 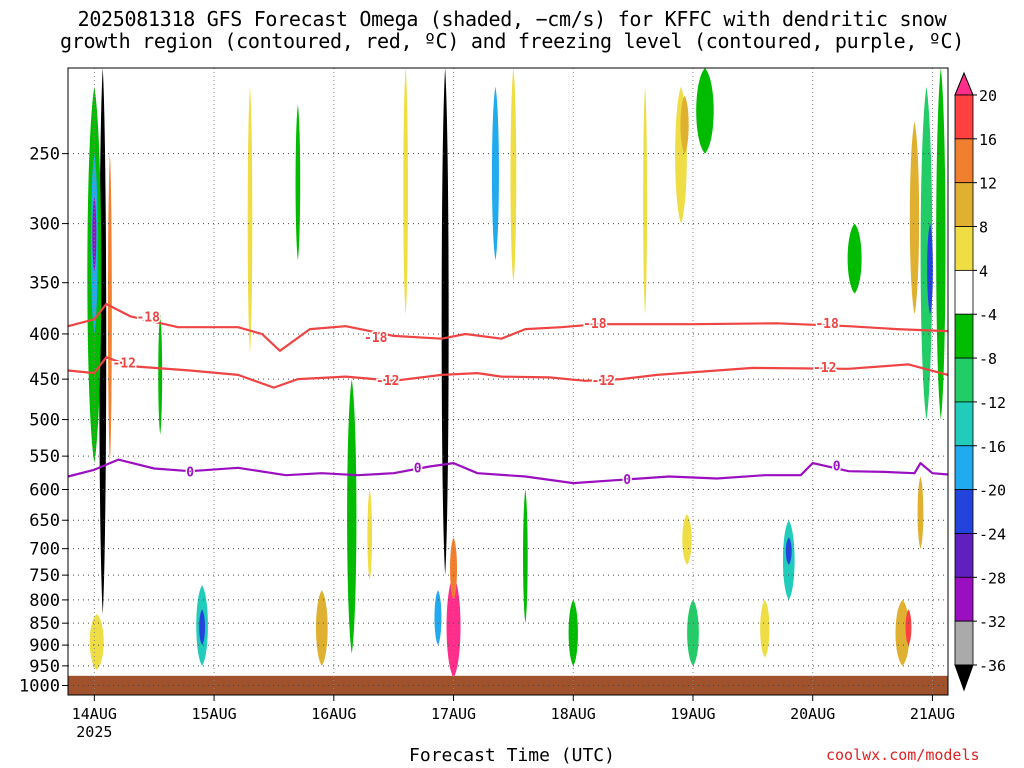 I want to click on colorbar: 20 16 12 8 4 -4 -8 -12 -16 -20 -24 -28 -32 -36, so click(x=980, y=381).